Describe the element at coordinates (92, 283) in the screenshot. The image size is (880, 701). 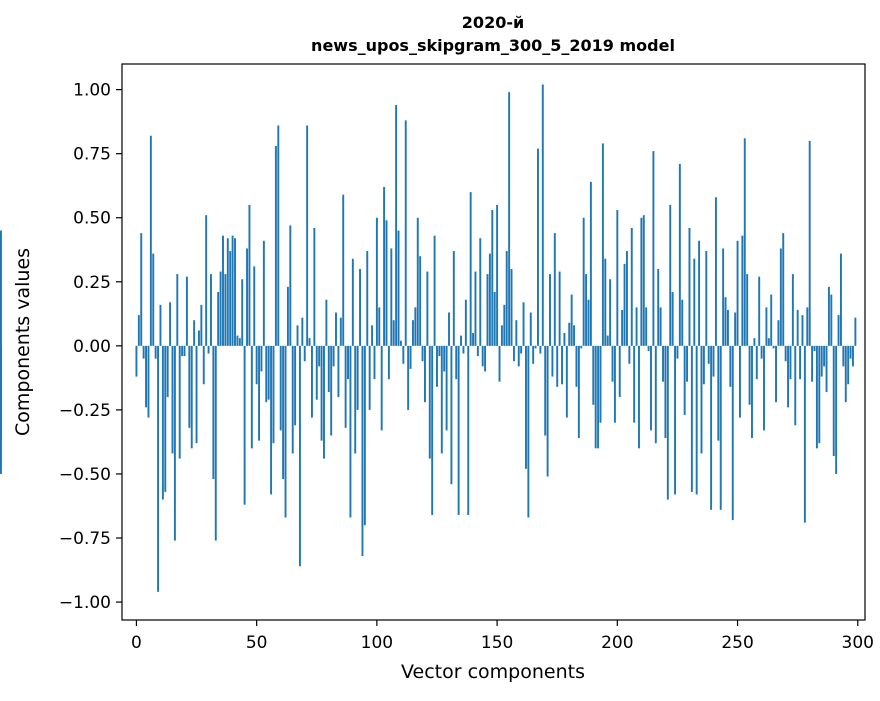
I see `y-tick-label: 0.25` at that location.